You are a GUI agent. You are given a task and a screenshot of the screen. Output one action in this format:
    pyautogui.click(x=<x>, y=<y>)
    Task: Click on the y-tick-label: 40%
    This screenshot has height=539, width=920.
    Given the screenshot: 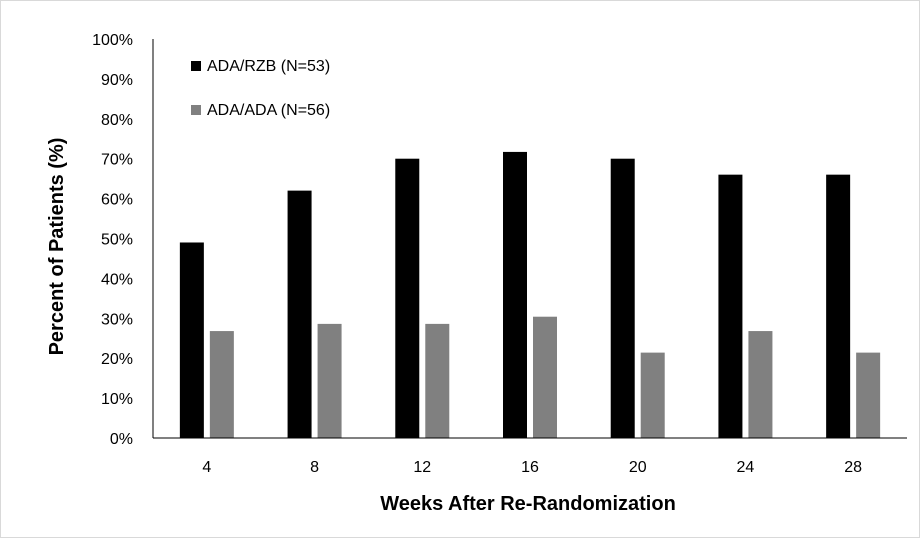 What is the action you would take?
    pyautogui.click(x=117, y=279)
    